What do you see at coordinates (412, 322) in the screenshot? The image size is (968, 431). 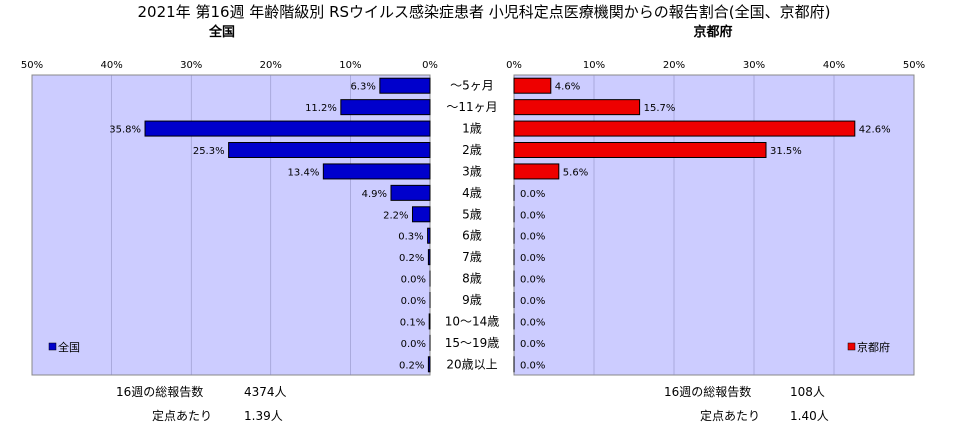 I see `data-label-zenkoku: 0.1%` at bounding box center [412, 322].